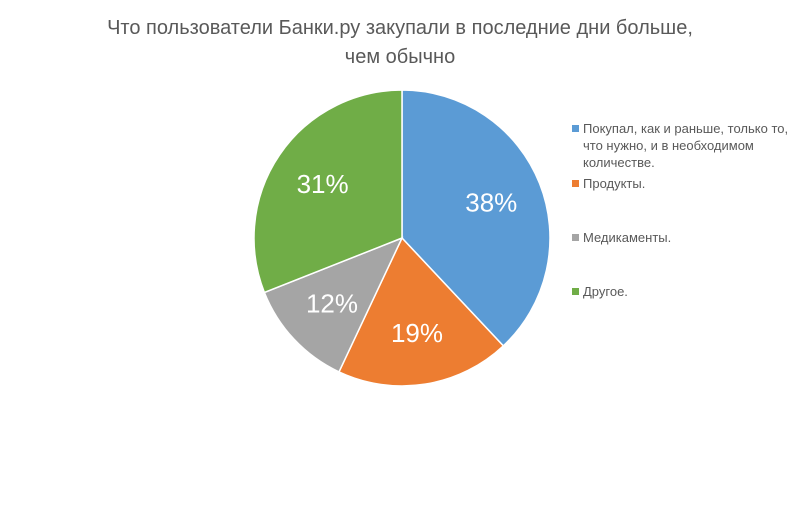 The width and height of the screenshot is (800, 517). I want to click on pie-slice-bought-as-usual, so click(476, 218).